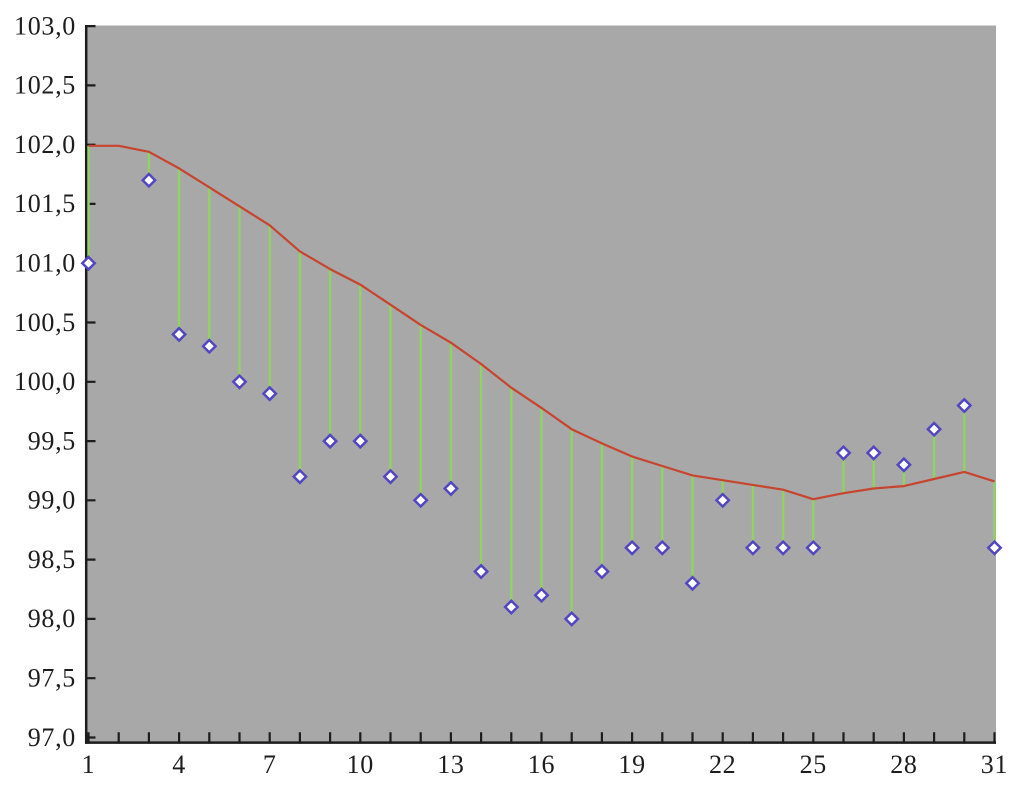  What do you see at coordinates (45, 85) in the screenshot?
I see `svg-text: 102,5` at bounding box center [45, 85].